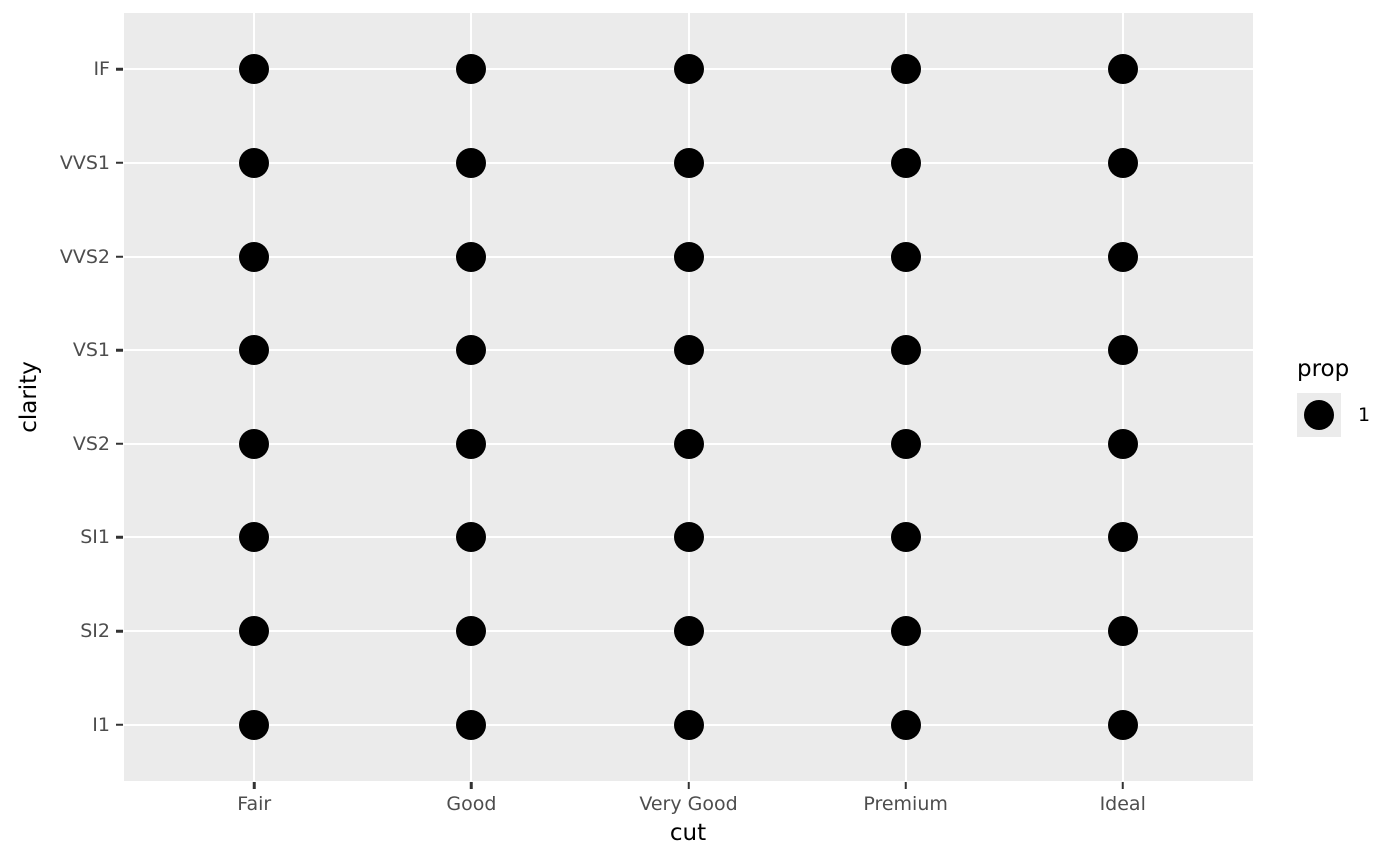  I want to click on legend-key, so click(1319, 415).